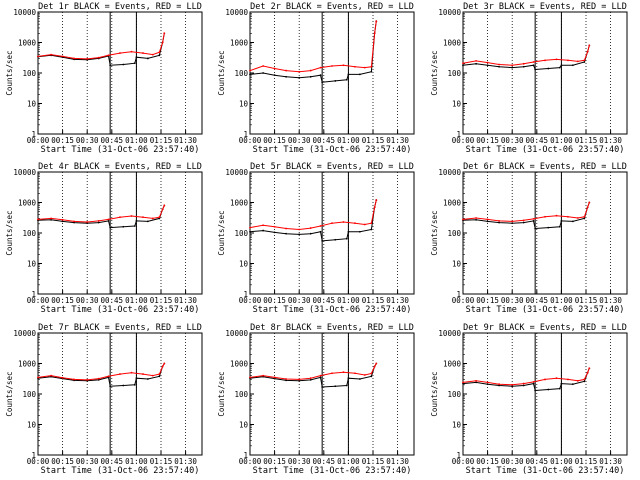  I want to click on chart-title: Det 6r BLACK = Events, RED = LLD, so click(545, 167).